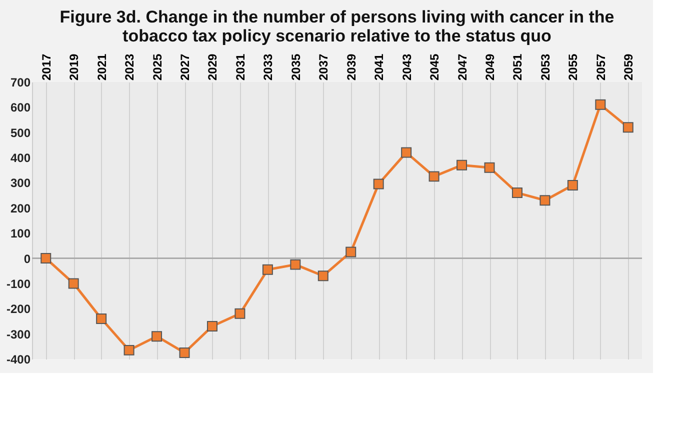 The image size is (677, 436). Describe the element at coordinates (20, 208) in the screenshot. I see `y-tick-label: 200` at that location.